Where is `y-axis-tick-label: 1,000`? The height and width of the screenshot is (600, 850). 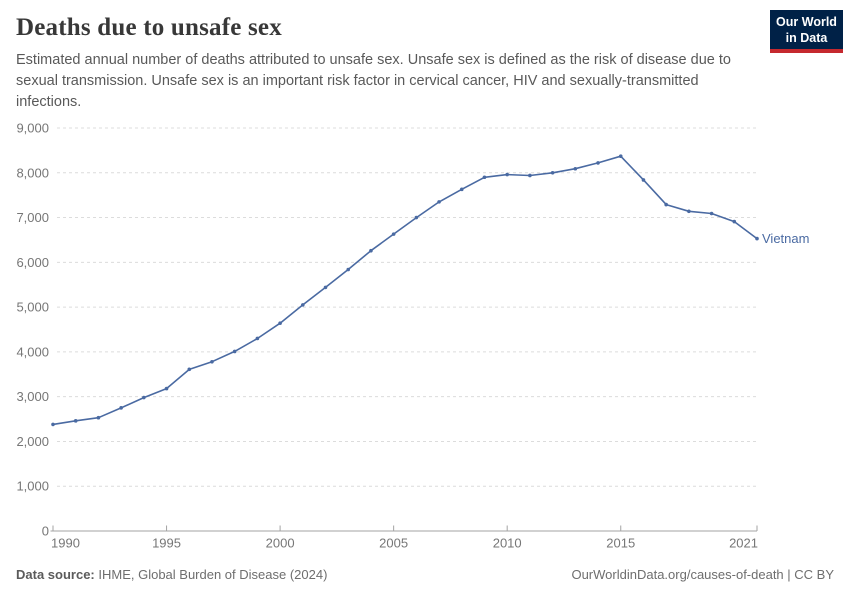 y-axis-tick-label: 1,000 is located at coordinates (32, 486).